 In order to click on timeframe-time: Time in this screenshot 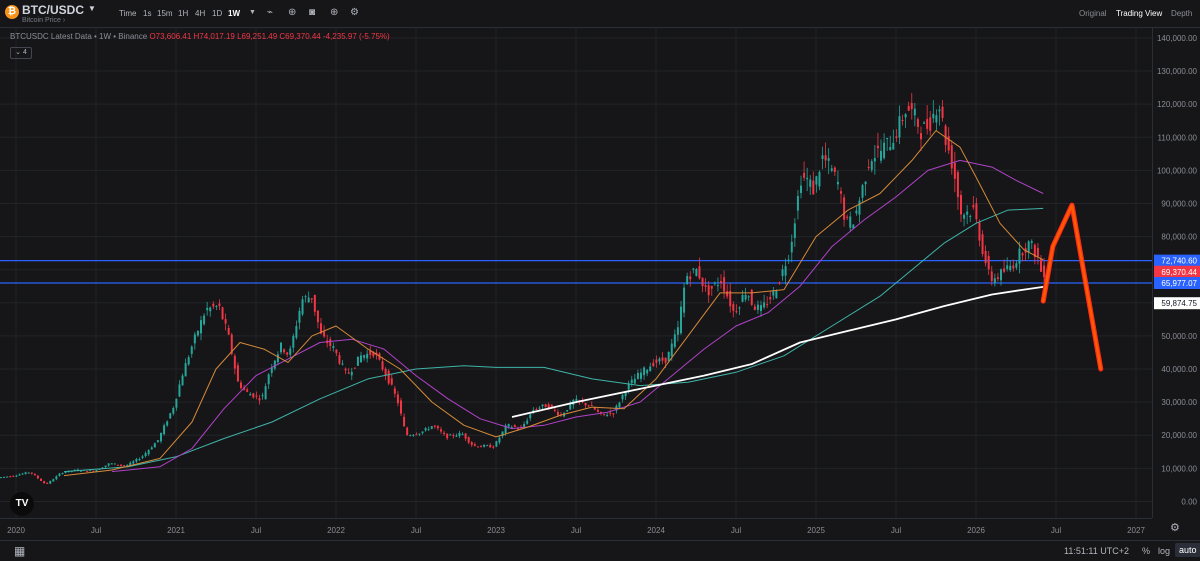, I will do `click(128, 13)`.